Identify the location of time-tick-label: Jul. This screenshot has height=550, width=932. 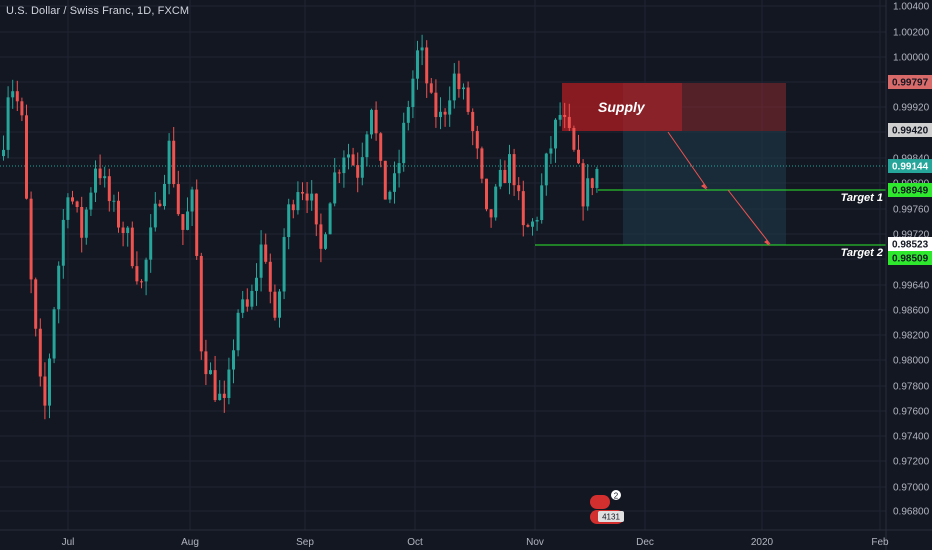
(68, 542).